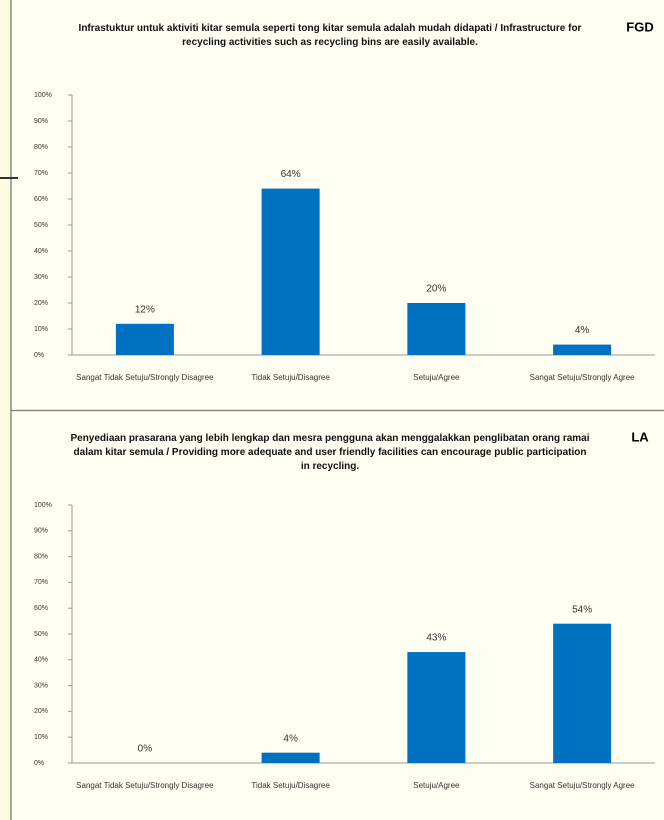  I want to click on annotation: LA, so click(640, 436).